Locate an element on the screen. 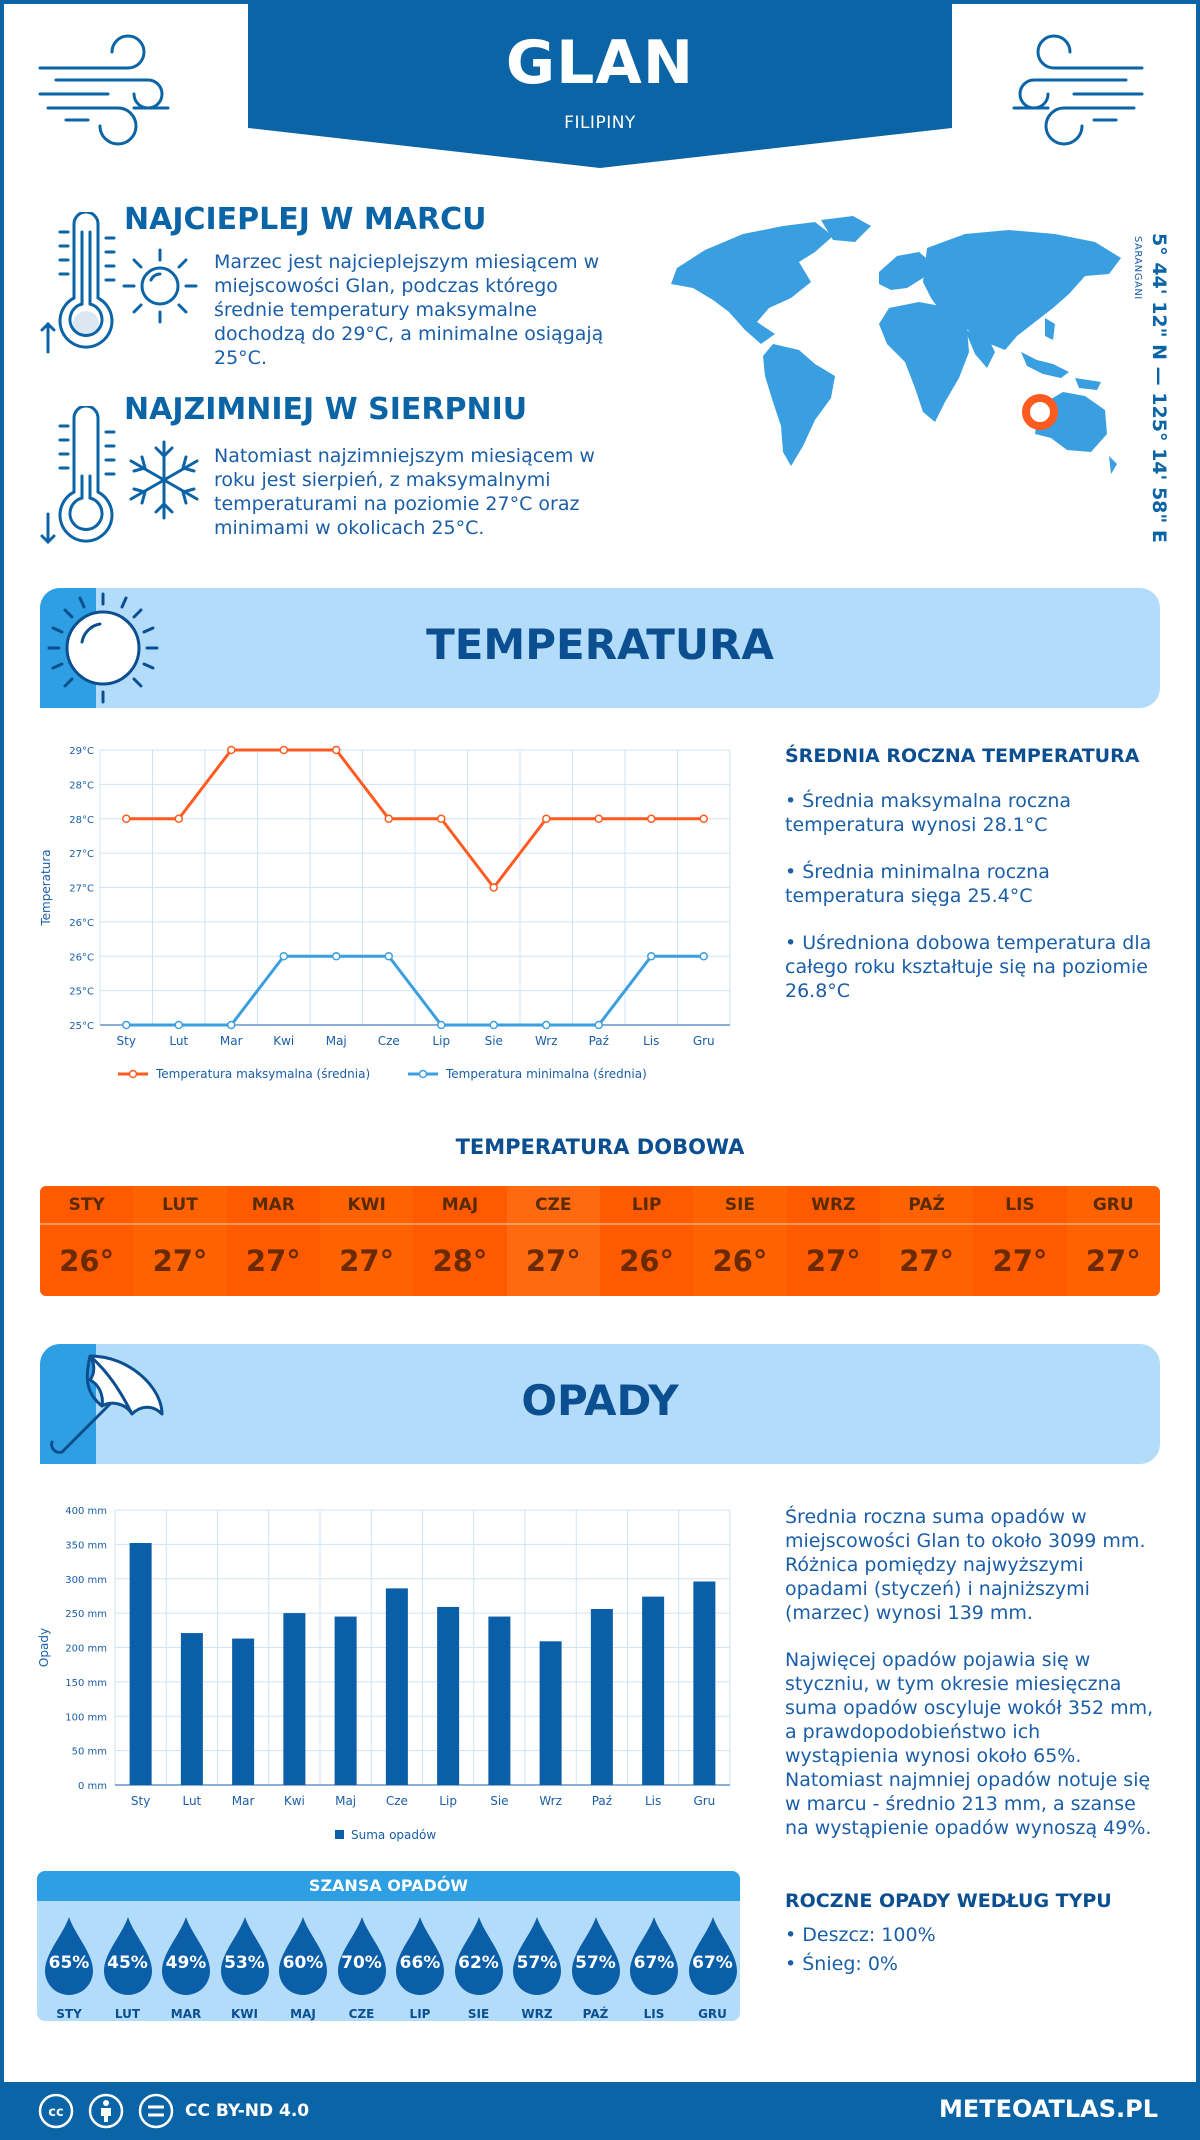 The image size is (1200, 2140). rain-drop-icon: 45% LUT is located at coordinates (128, 1968).